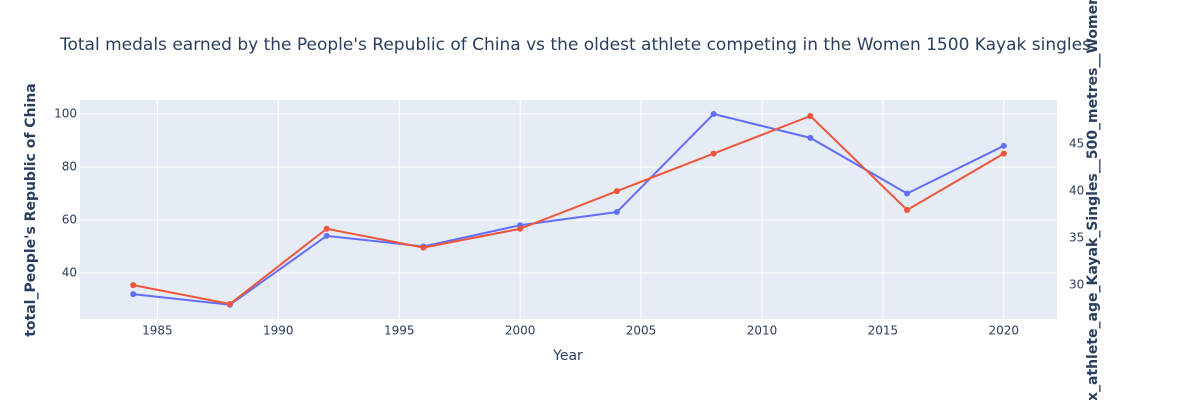 The image size is (1200, 404). Describe the element at coordinates (1004, 331) in the screenshot. I see `x-tick-label: 2020` at that location.